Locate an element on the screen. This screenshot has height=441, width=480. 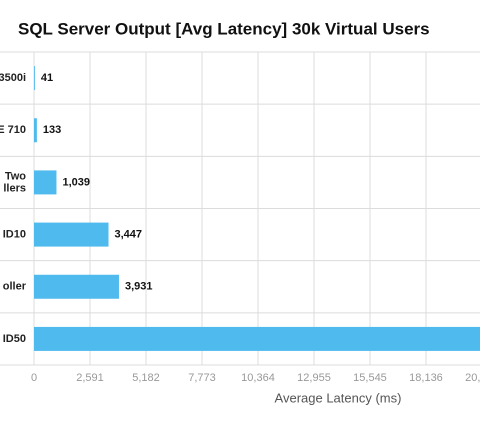
data-label: 1,039 is located at coordinates (76, 182).